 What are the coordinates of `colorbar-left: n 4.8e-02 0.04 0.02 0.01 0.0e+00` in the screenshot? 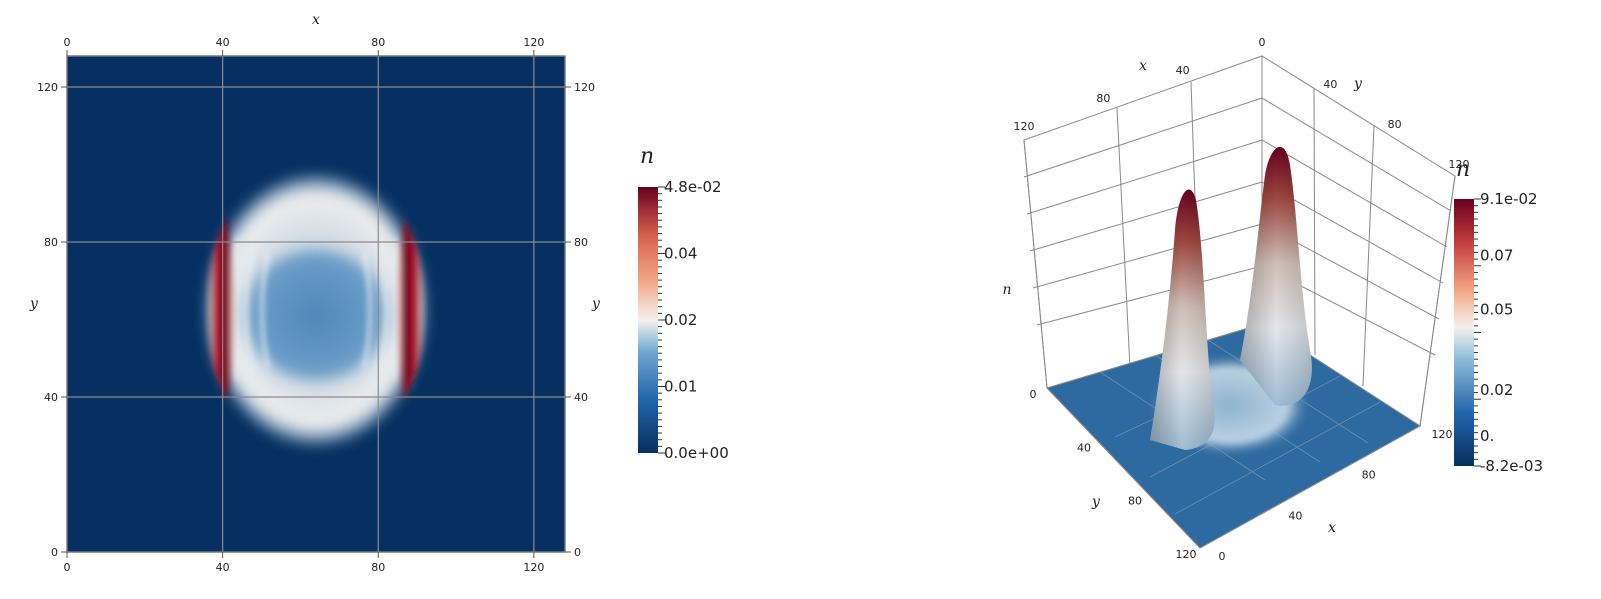 It's located at (683, 303).